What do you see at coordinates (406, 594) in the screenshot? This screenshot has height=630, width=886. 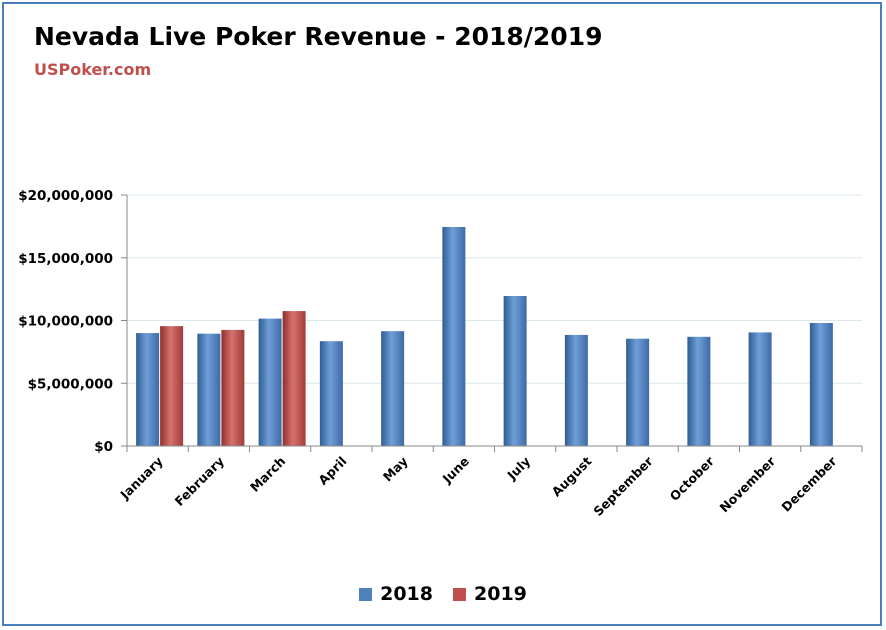 I see `legend-label: 2018` at bounding box center [406, 594].